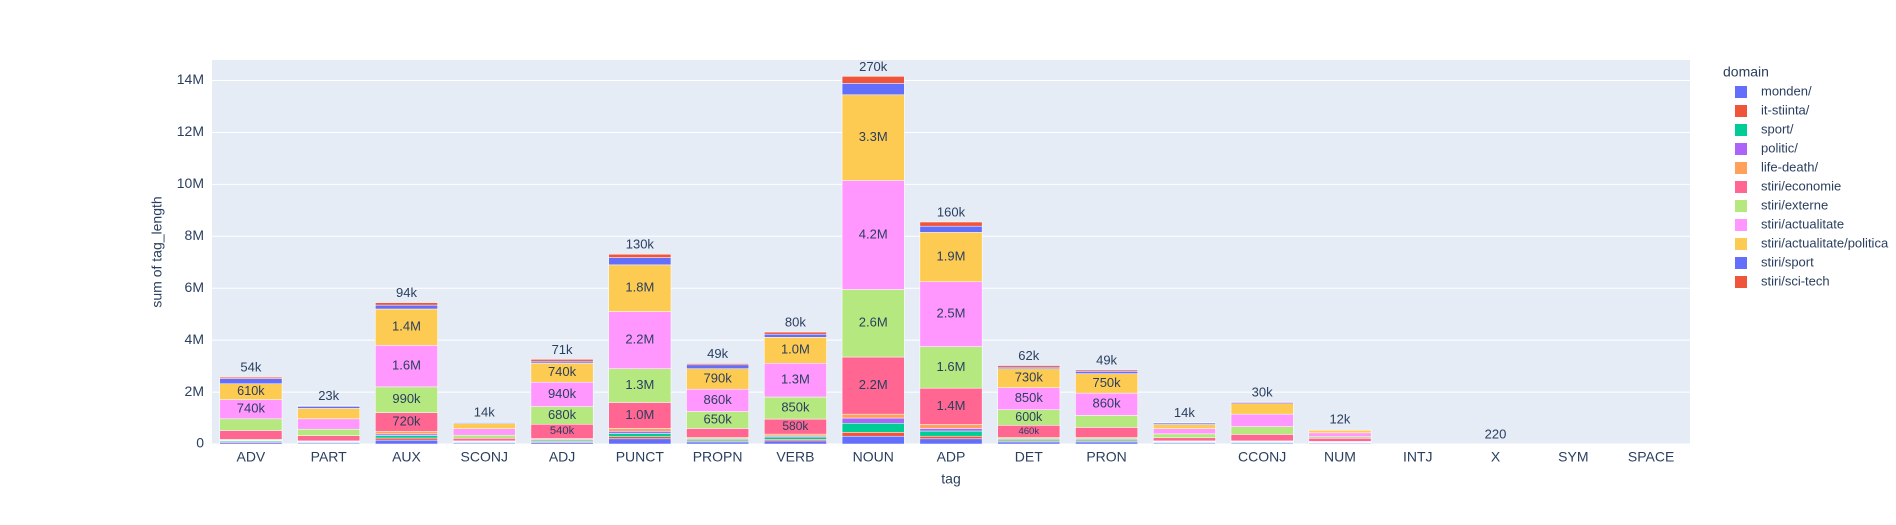 Image resolution: width=1896 pixels, height=525 pixels. Describe the element at coordinates (194, 339) in the screenshot. I see `y-tick-label: 4M` at that location.